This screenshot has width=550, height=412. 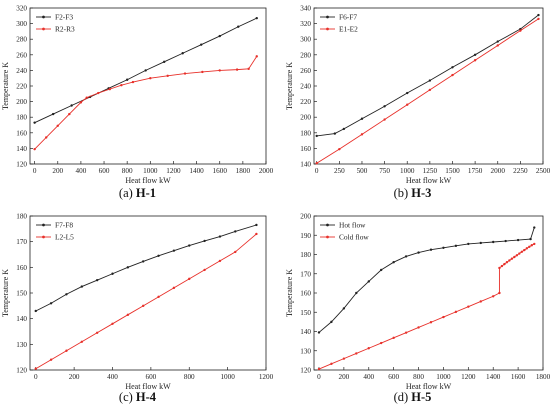 I want to click on y-tick-label: 260, so click(x=305, y=71).